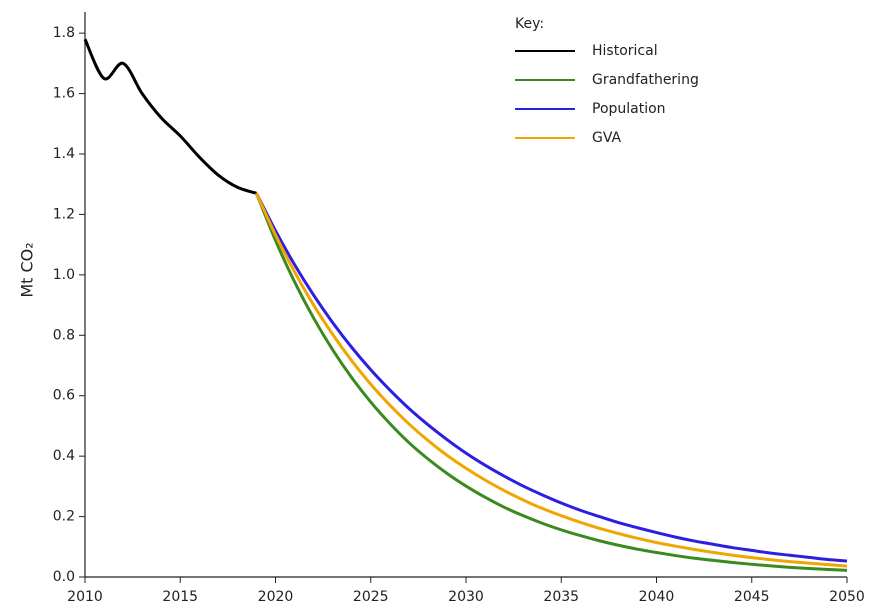 The image size is (870, 607). I want to click on legend-label: Historical, so click(625, 51).